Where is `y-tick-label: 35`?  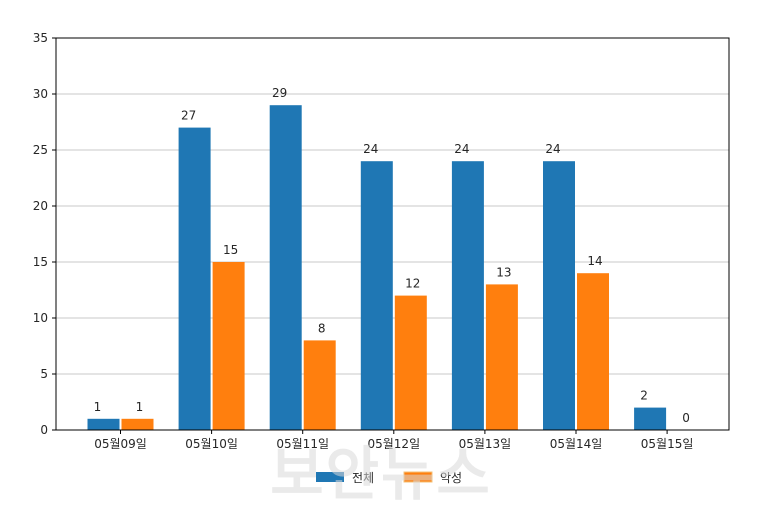 y-tick-label: 35 is located at coordinates (40, 38).